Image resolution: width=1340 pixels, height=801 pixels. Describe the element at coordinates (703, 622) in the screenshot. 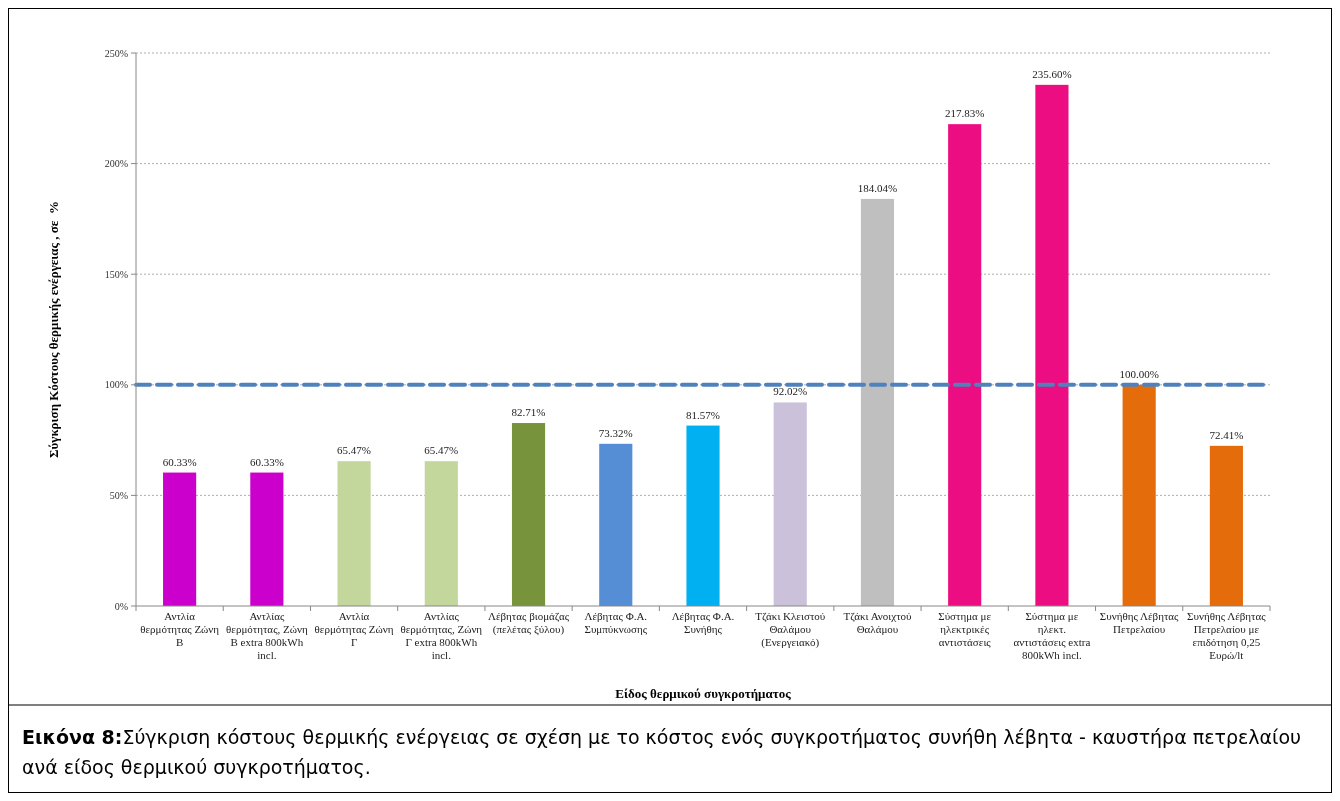

I see `x-tick-label: Λέβητας Φ.Α. Συνήθης` at that location.